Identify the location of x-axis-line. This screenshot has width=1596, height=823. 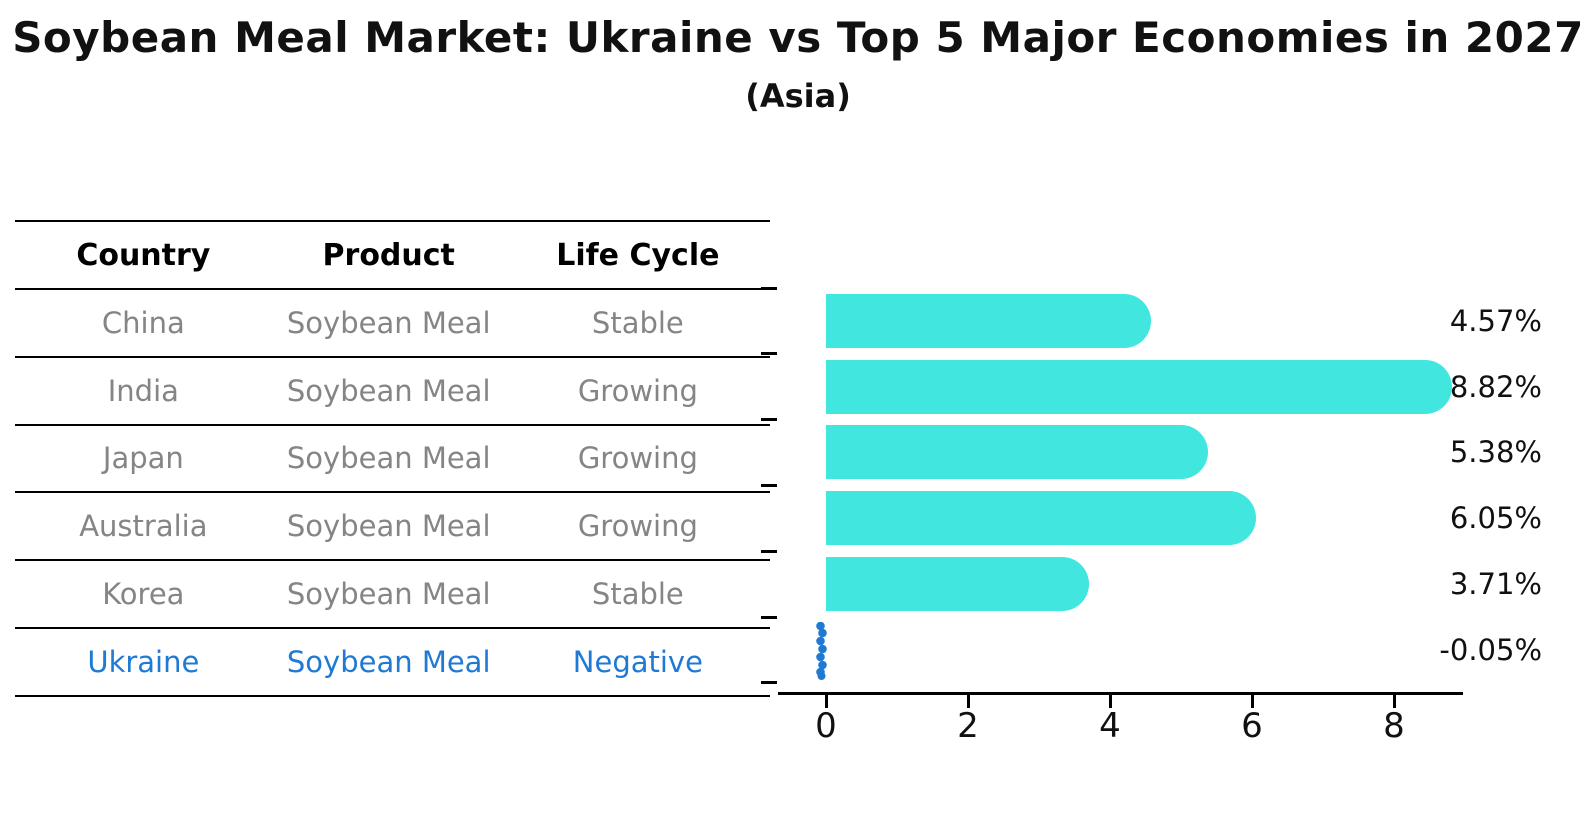
(1120, 693).